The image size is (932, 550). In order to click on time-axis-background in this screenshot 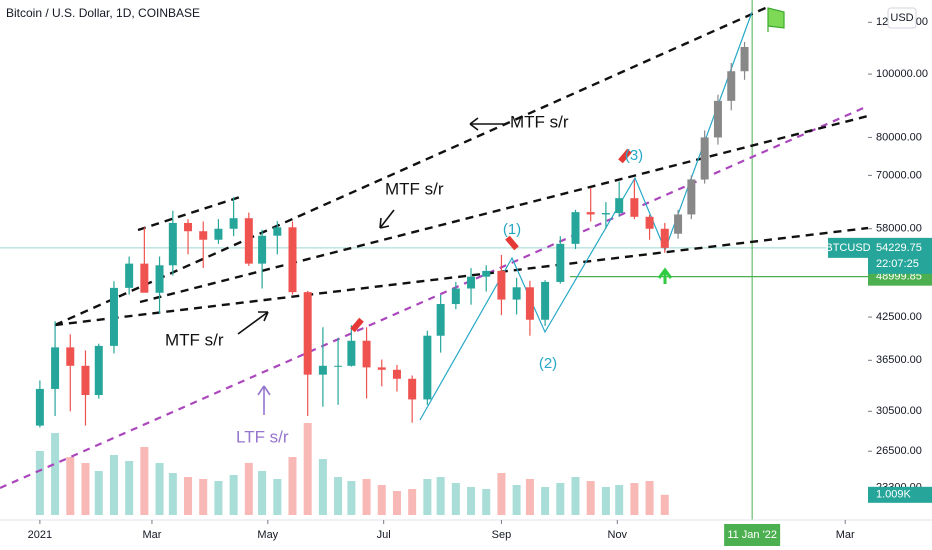, I will do `click(466, 535)`.